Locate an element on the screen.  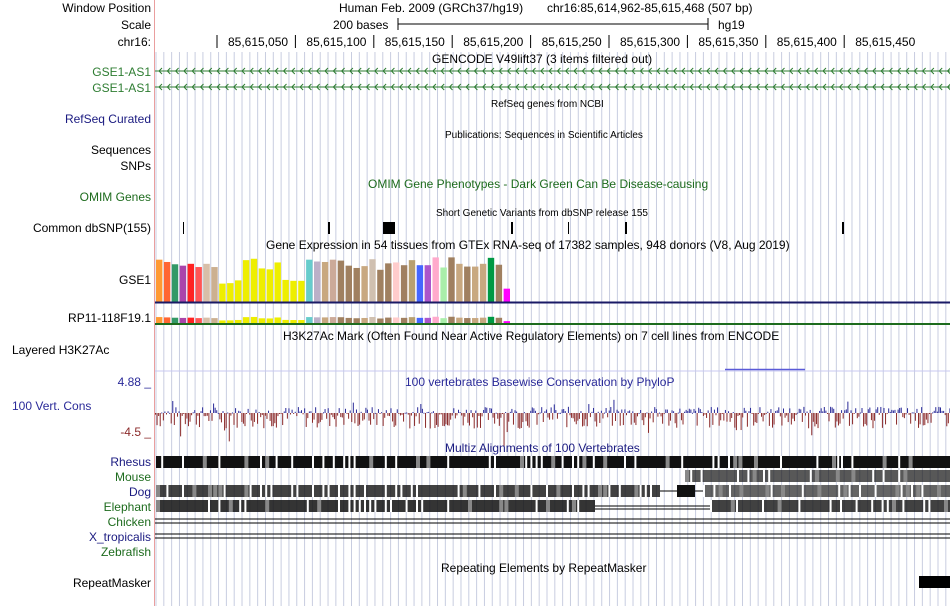
track-label-rhesus: Rhesus is located at coordinates (130, 462).